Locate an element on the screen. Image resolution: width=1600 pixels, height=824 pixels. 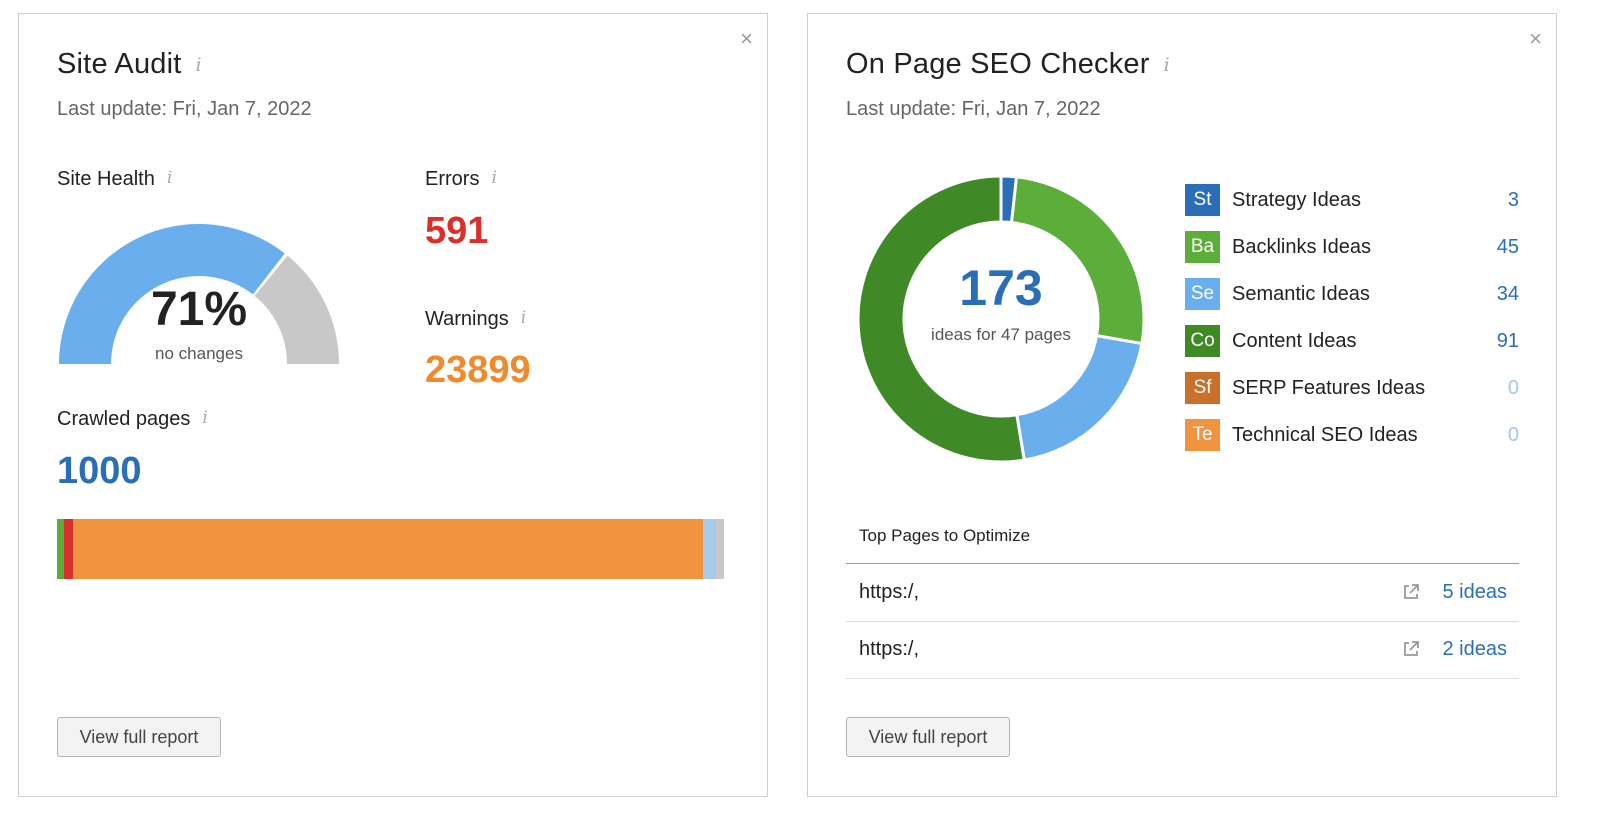
idea-count: 91 is located at coordinates (1507, 340).